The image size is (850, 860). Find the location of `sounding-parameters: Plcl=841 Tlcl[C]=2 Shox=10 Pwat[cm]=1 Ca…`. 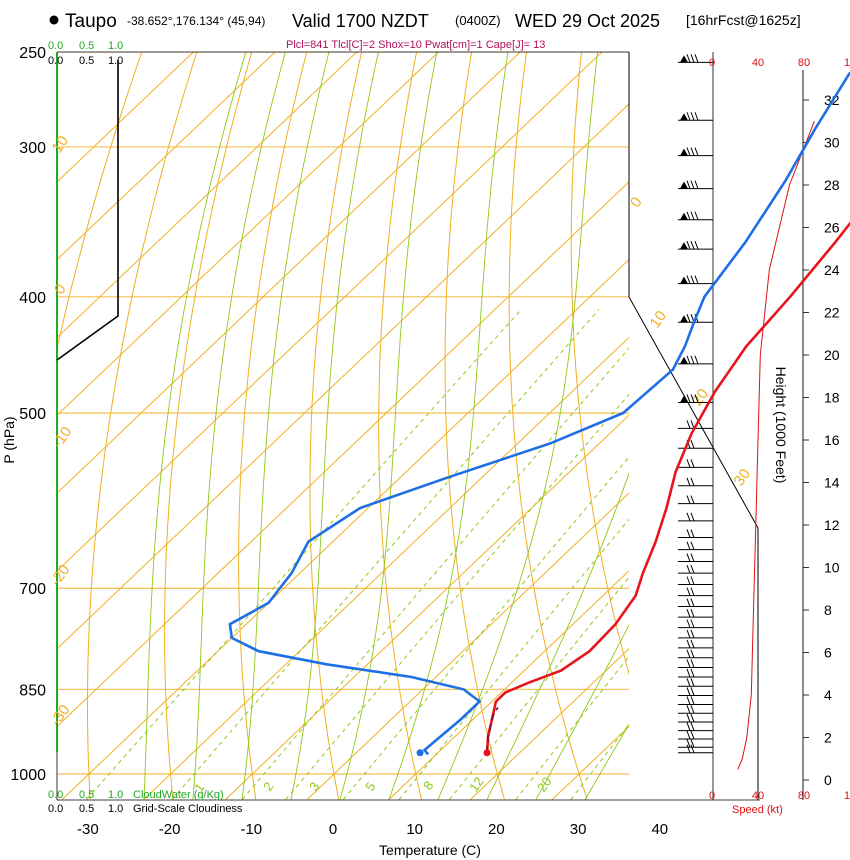

sounding-parameters: Plcl=841 Tlcl[C]=2 Shox=10 Pwat[cm]=1 Ca… is located at coordinates (415, 45).